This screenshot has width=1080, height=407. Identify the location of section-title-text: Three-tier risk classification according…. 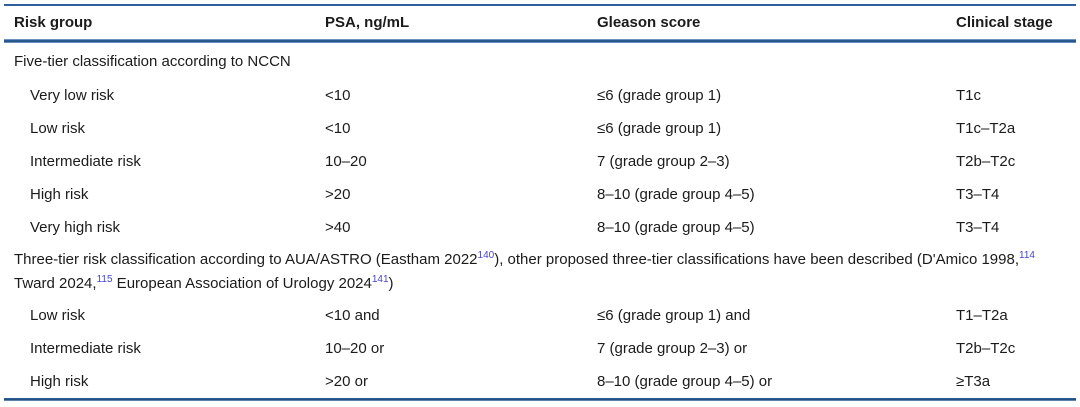
(246, 259).